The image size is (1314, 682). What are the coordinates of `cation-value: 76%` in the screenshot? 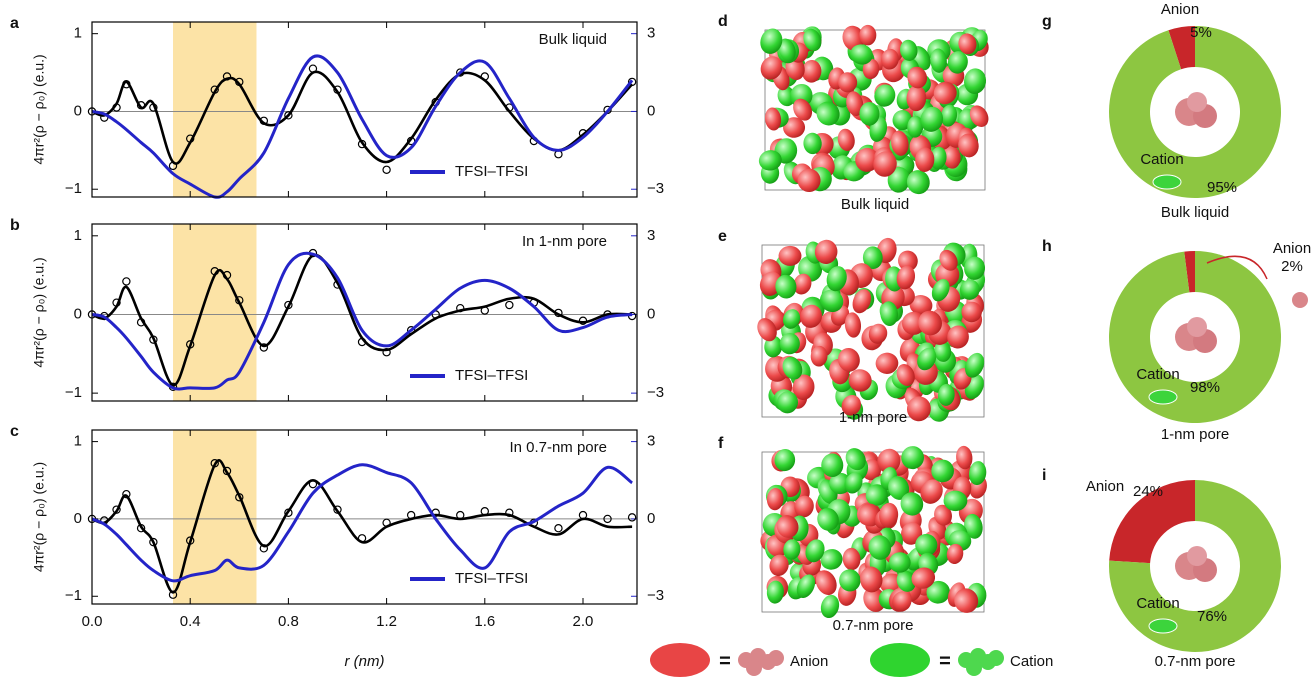 It's located at (1212, 616).